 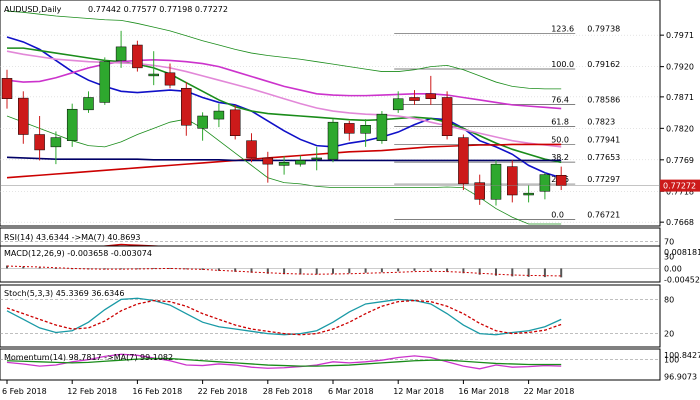 What do you see at coordinates (418, 391) in the screenshot?
I see `x-tick-label: 12 Mar 2018` at bounding box center [418, 391].